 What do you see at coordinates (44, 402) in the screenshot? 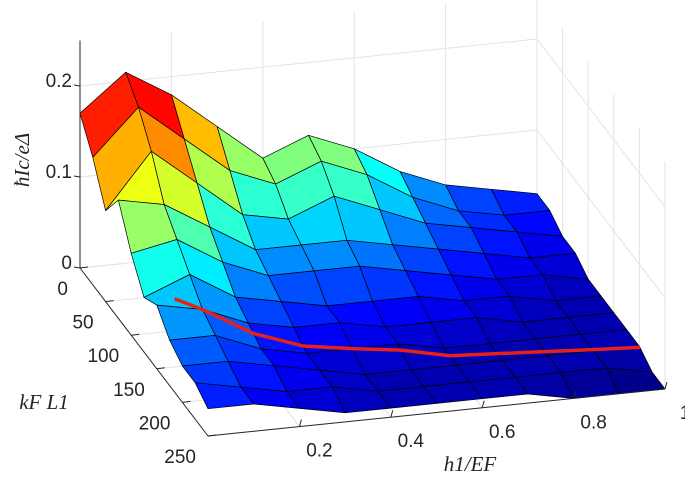
I see `y-axis-label: kF L1` at bounding box center [44, 402].